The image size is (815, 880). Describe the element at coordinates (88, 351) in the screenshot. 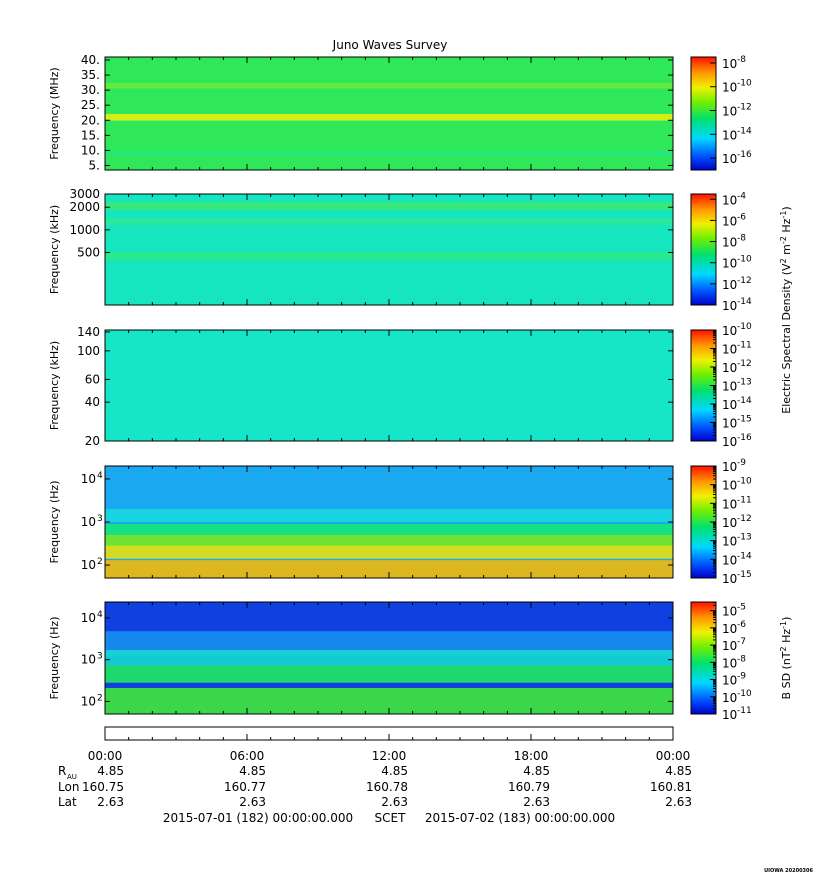

I see `y-tick-label: 100` at that location.